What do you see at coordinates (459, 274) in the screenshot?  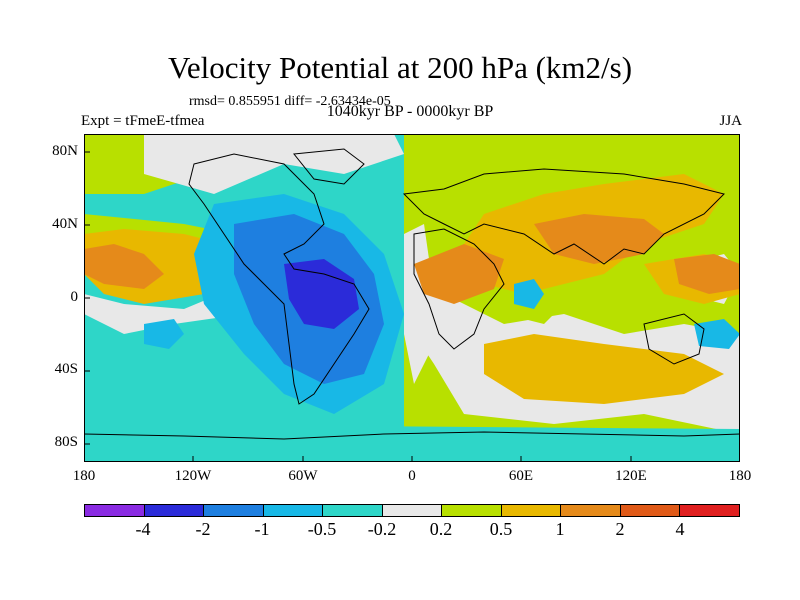 I see `orange-center-africa` at bounding box center [459, 274].